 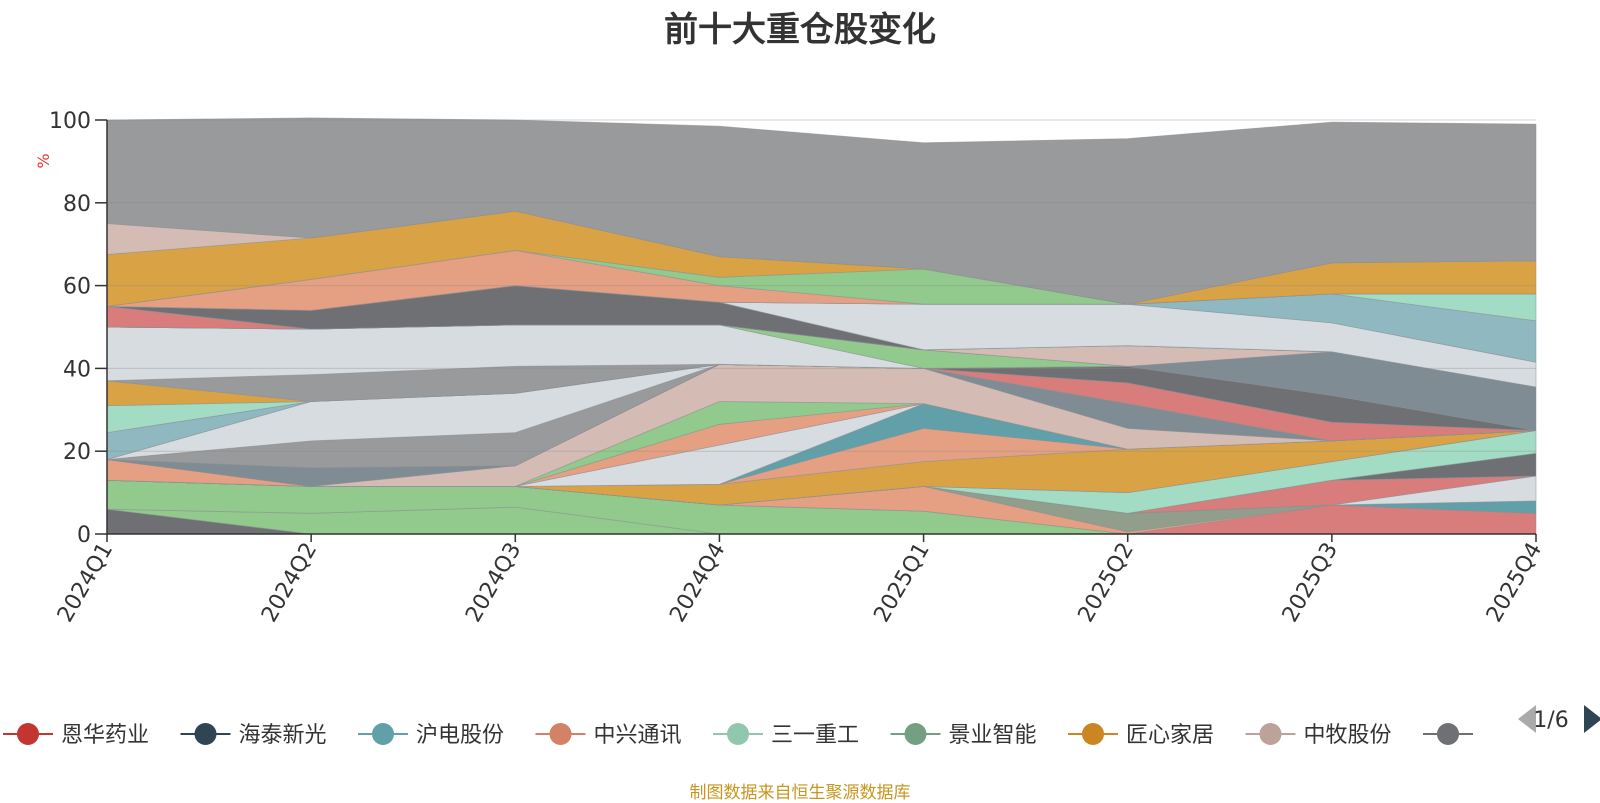 What do you see at coordinates (85, 583) in the screenshot?
I see `x-tick-label: 2024Q1` at bounding box center [85, 583].